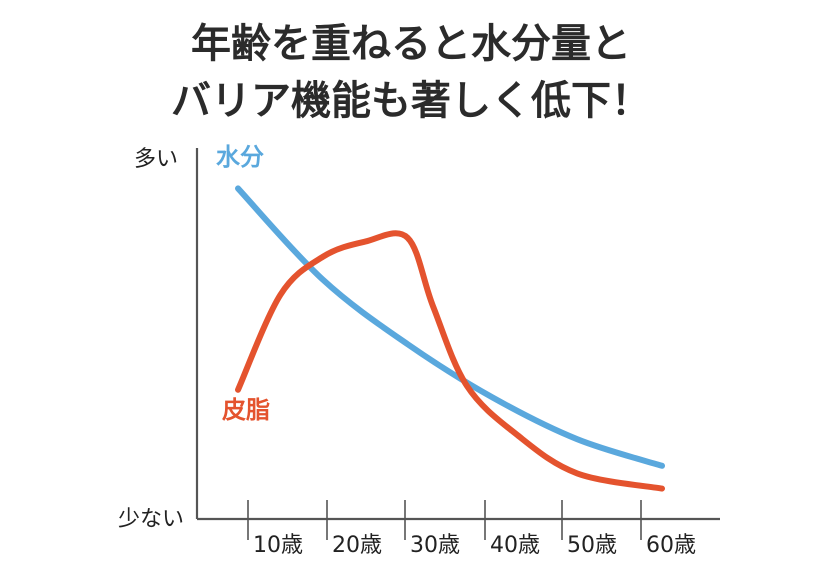 The width and height of the screenshot is (822, 570). What do you see at coordinates (471, 529) in the screenshot?
I see `x-ticks: 10歳 20歳 30歳 40歳 50歳 60歳` at bounding box center [471, 529].